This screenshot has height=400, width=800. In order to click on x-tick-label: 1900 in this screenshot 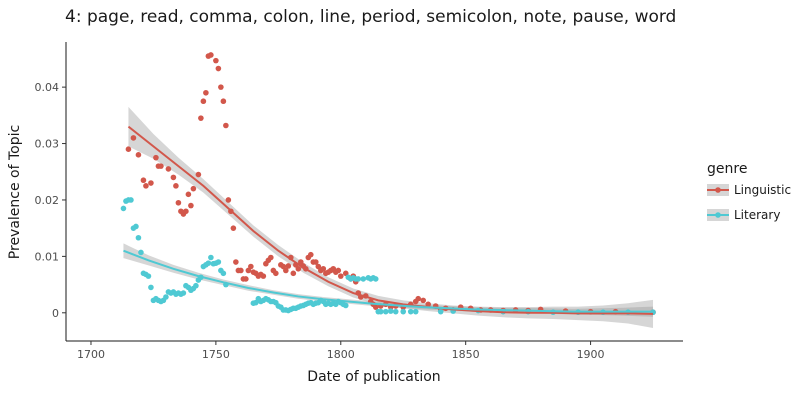, I will do `click(591, 354)`.